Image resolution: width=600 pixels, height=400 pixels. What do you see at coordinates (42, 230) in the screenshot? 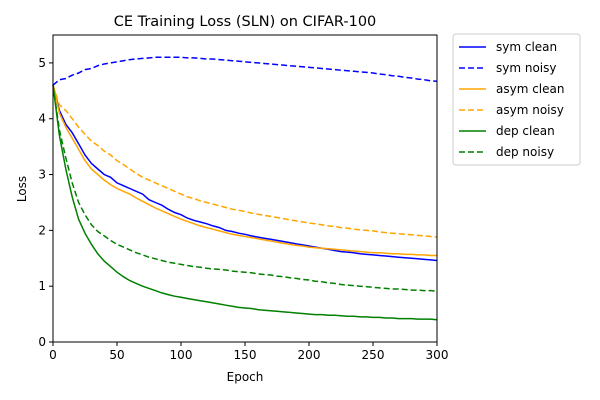
I see `y-tick-label: 2` at bounding box center [42, 230].